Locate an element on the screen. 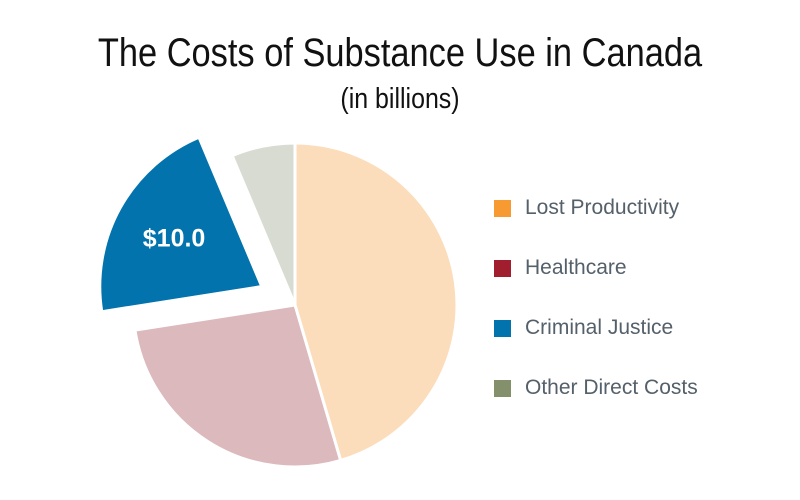 This screenshot has width=800, height=500. legend-item-other-direct-costs: Other Direct Costs is located at coordinates (596, 388).